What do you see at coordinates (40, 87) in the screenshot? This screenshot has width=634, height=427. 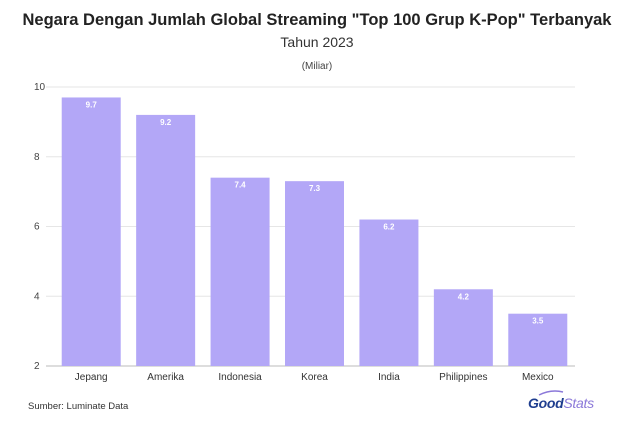 I see `y-tick-label: 10` at bounding box center [40, 87].